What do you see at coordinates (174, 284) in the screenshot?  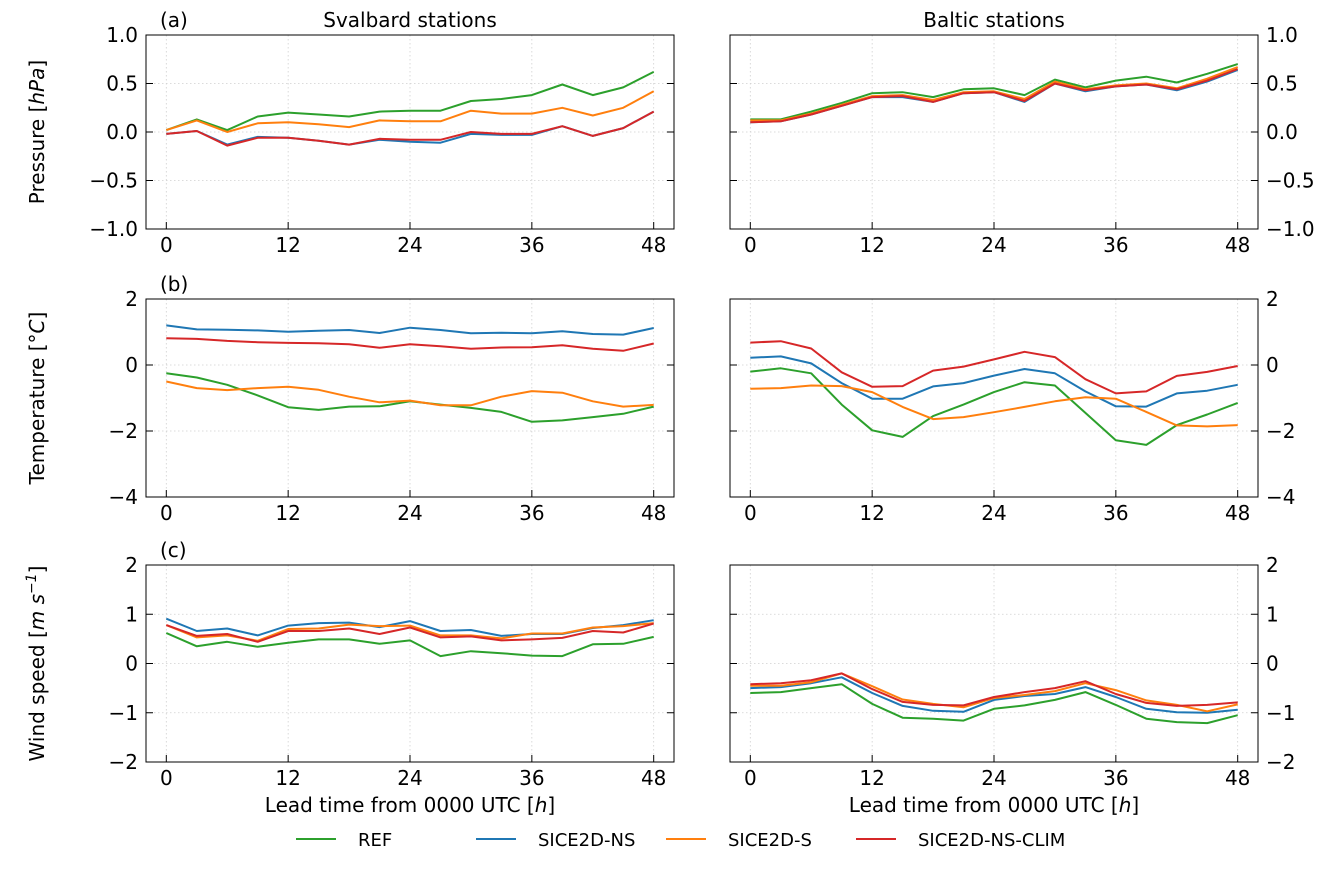 I see `panel-label: (b)` at bounding box center [174, 284].